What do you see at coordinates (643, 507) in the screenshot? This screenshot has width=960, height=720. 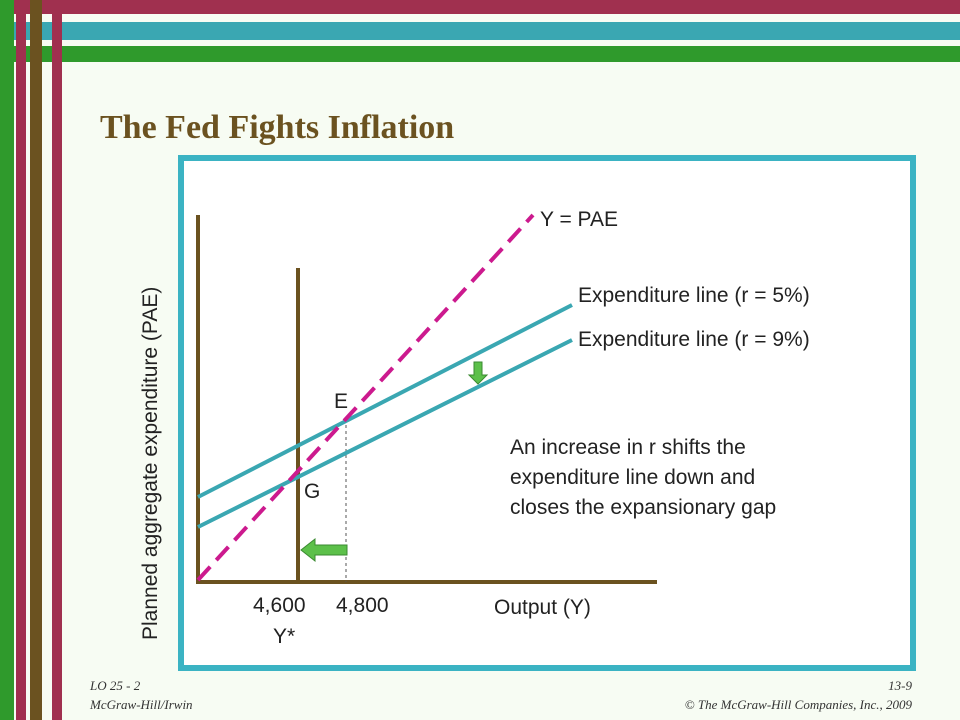 I see `annotation: closes the expansionary gap` at bounding box center [643, 507].